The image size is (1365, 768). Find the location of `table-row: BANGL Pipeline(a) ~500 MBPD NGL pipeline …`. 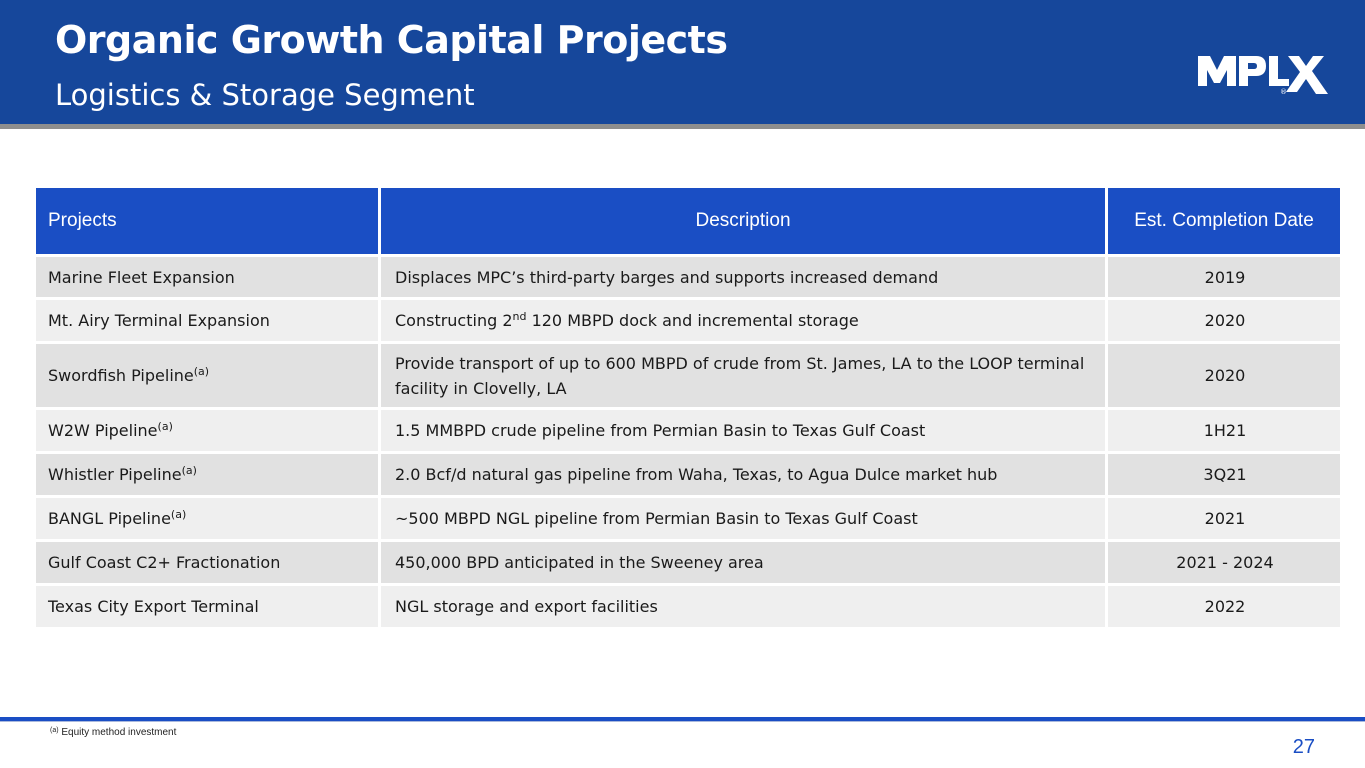

table-row: BANGL Pipeline(a) ~500 MBPD NGL pipeline … is located at coordinates (688, 518).